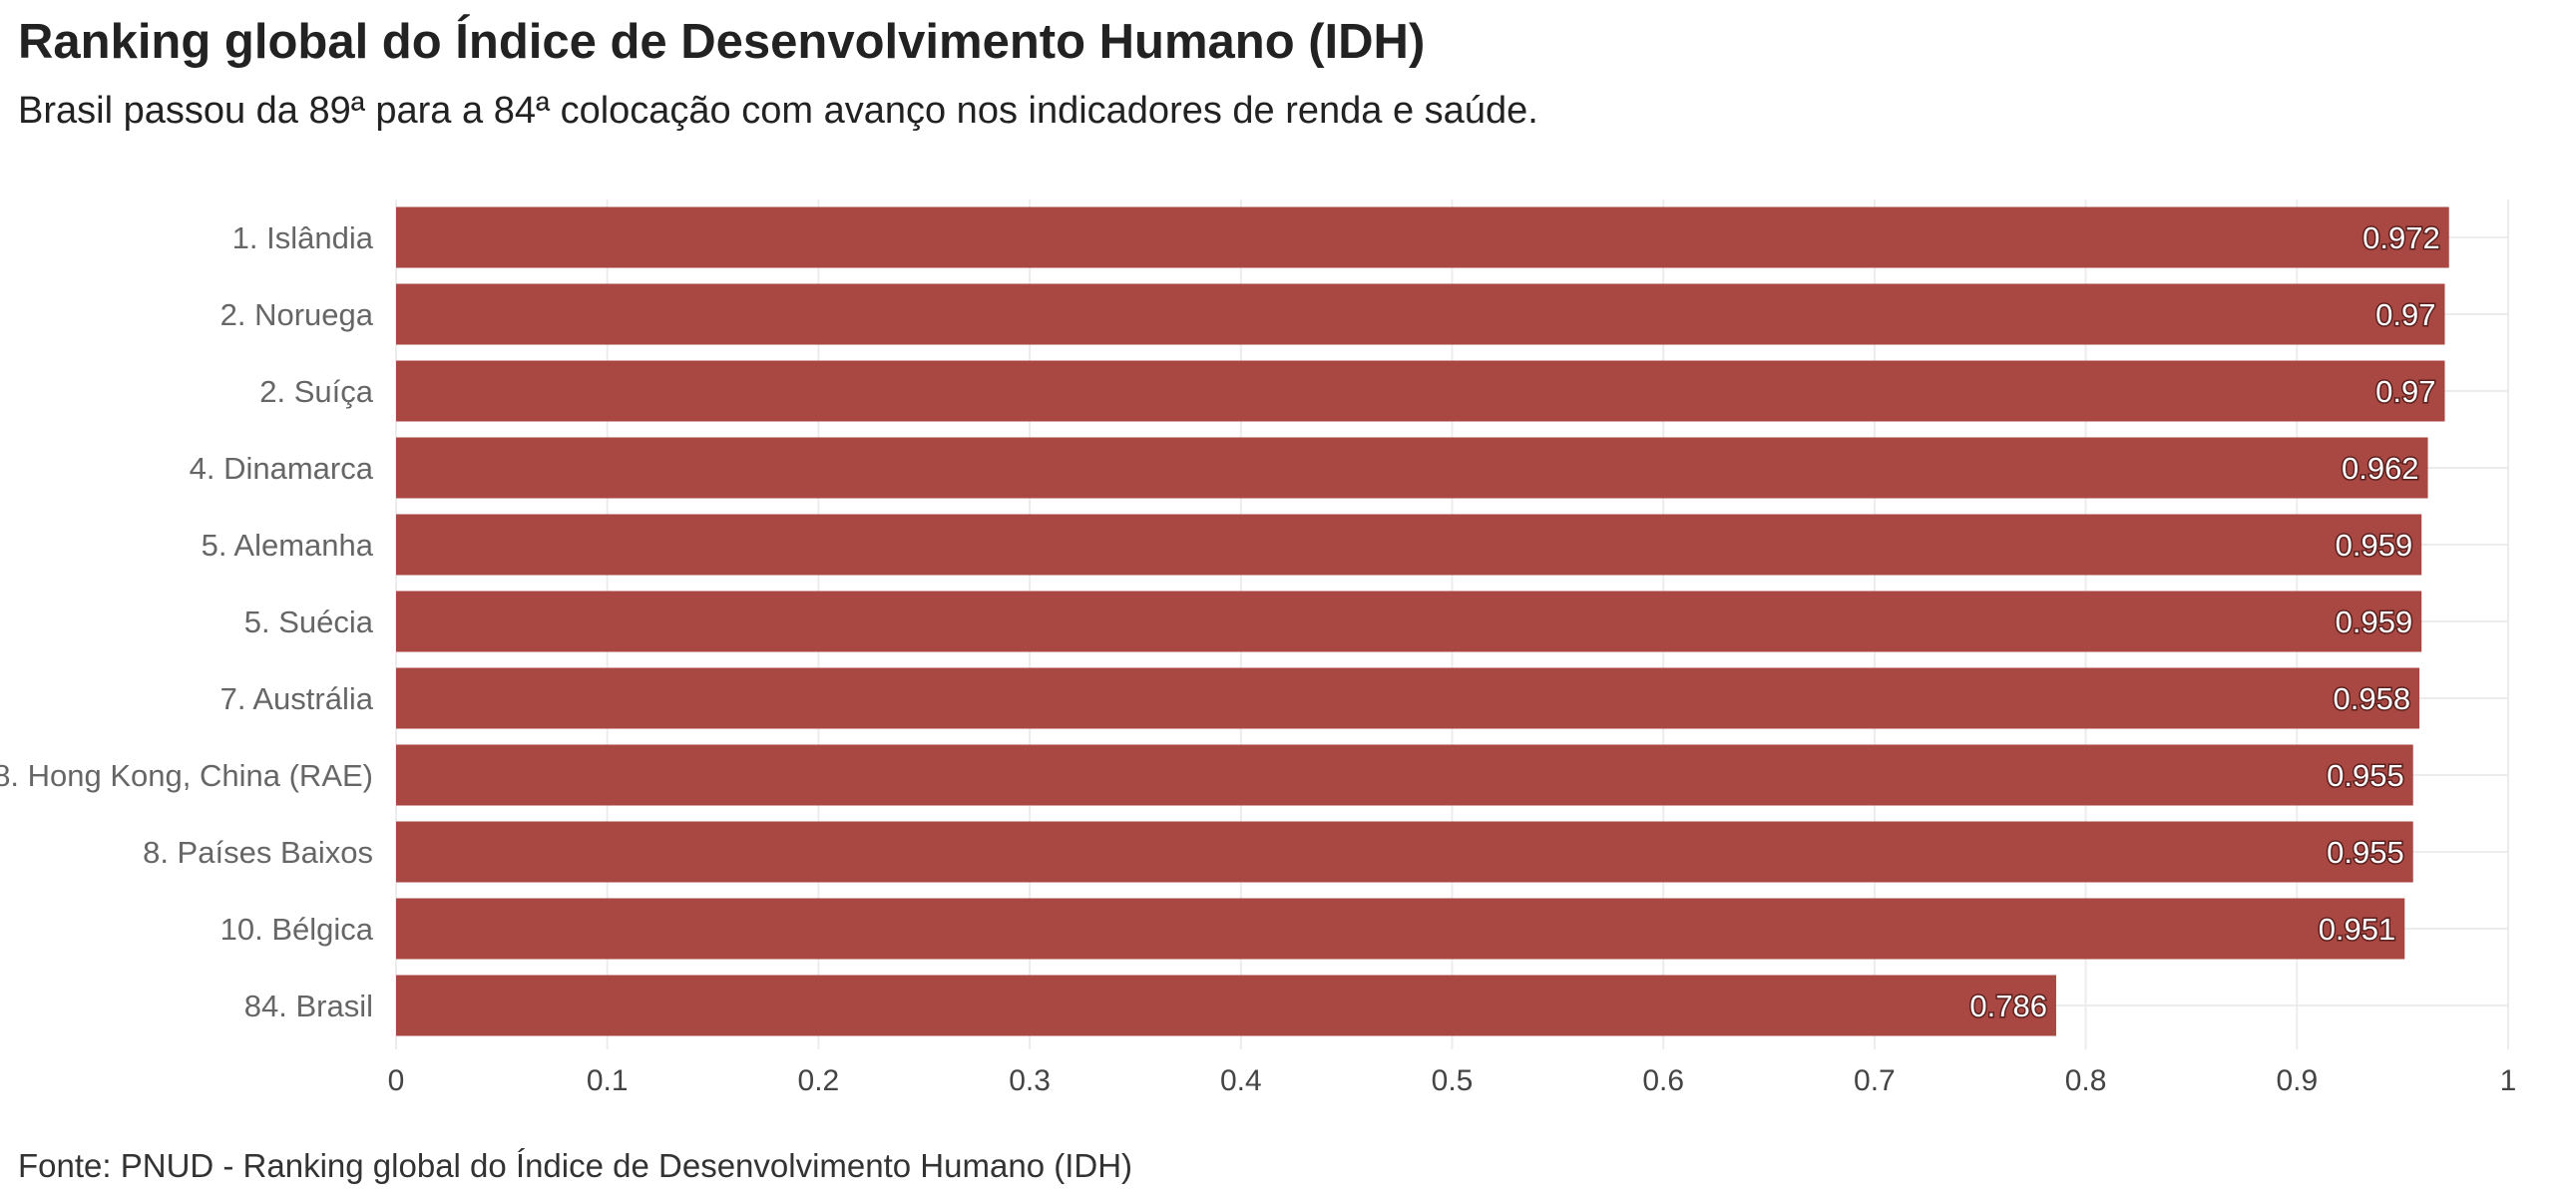  What do you see at coordinates (309, 621) in the screenshot?
I see `category-label: 5. Suécia` at bounding box center [309, 621].